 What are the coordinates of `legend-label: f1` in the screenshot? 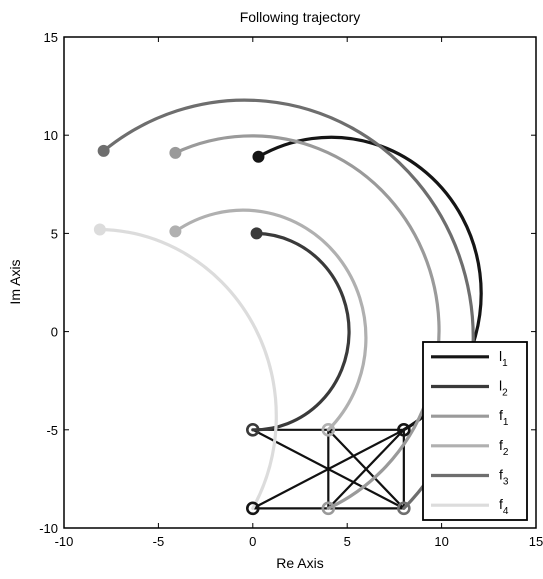 It's located at (504, 417).